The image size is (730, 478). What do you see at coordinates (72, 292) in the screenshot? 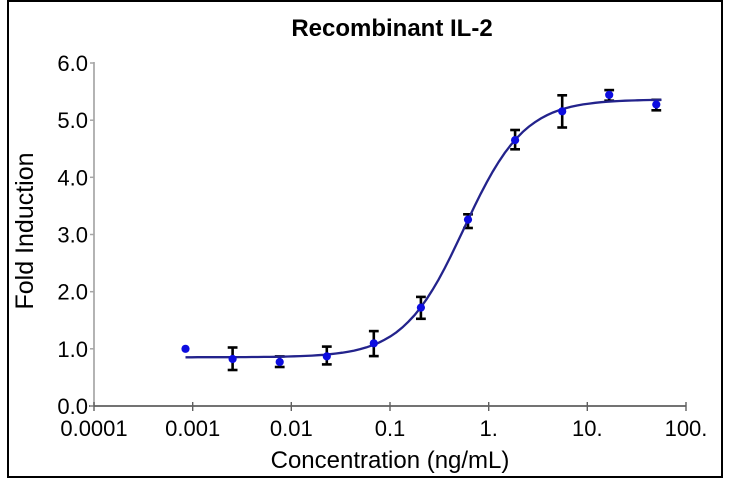
I see `svg-text: 2.0` at bounding box center [72, 292].